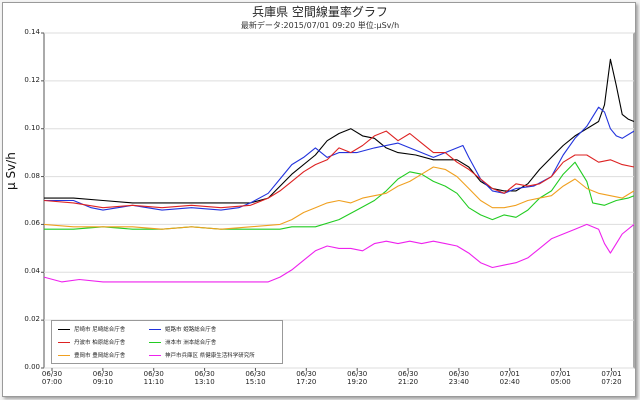  Describe the element at coordinates (100, 330) in the screenshot. I see `legend-label: 尼崎市 尼崎総合庁舎` at that location.